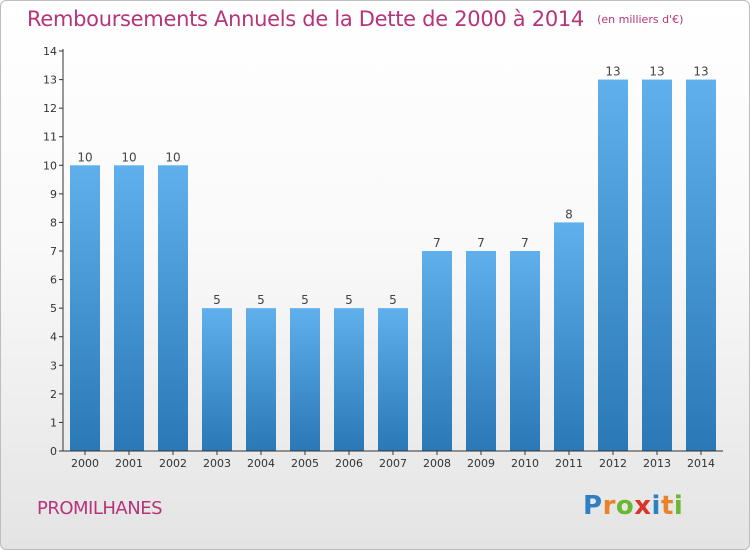 The height and width of the screenshot is (550, 750). I want to click on logo-letter: P, so click(593, 506).